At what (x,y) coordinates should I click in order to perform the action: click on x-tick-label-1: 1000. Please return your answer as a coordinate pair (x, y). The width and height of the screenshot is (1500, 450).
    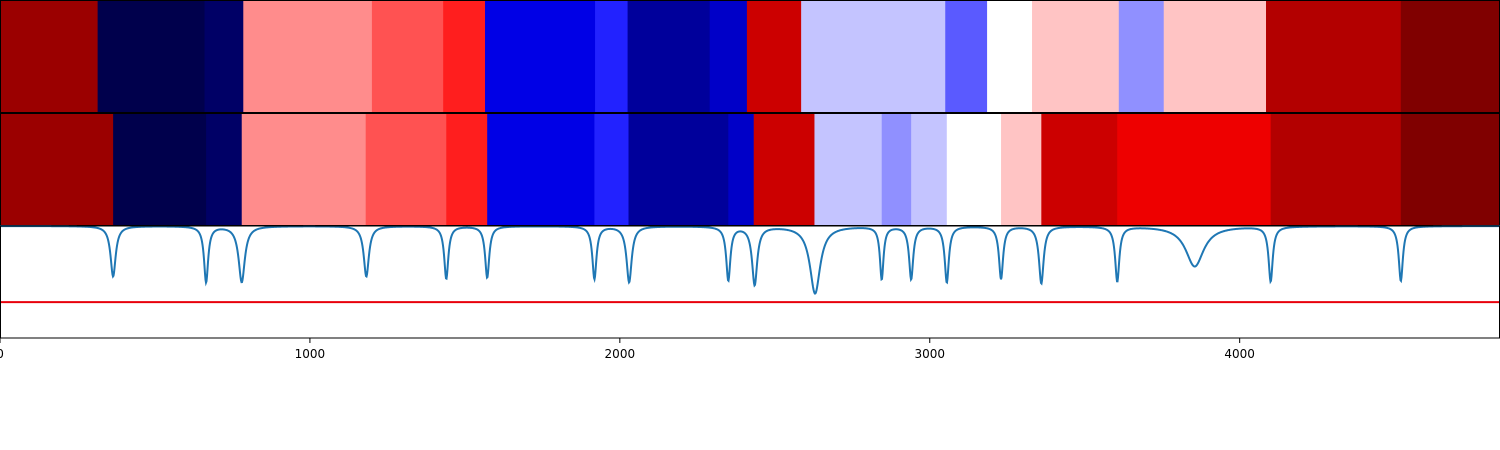
    Looking at the image, I should click on (310, 354).